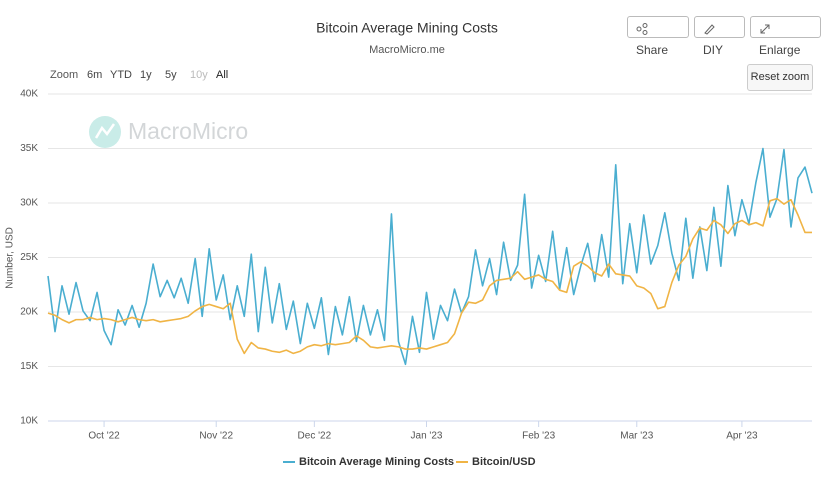 Image resolution: width=835 pixels, height=486 pixels. Describe the element at coordinates (780, 50) in the screenshot. I see `enlarge-label: Enlarge` at that location.